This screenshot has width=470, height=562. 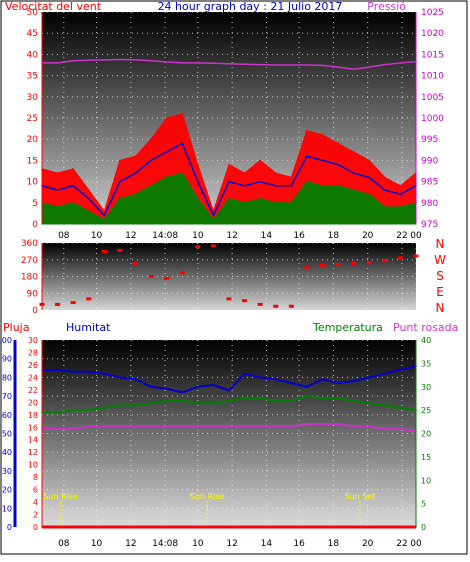 I want to click on rain-tick-label: 16, so click(x=33, y=427).